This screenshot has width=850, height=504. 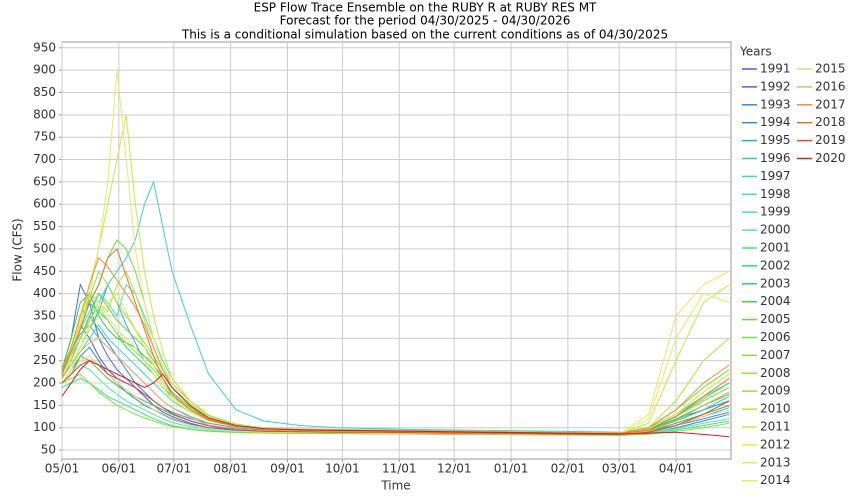 I want to click on legend-label: 1999, so click(x=775, y=212).